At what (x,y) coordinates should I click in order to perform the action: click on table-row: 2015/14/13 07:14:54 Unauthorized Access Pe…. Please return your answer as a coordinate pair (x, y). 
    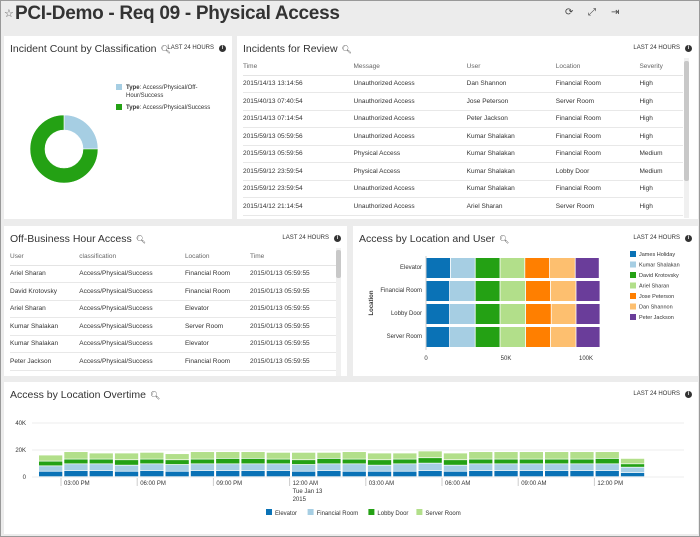
    Looking at the image, I should click on (463, 119).